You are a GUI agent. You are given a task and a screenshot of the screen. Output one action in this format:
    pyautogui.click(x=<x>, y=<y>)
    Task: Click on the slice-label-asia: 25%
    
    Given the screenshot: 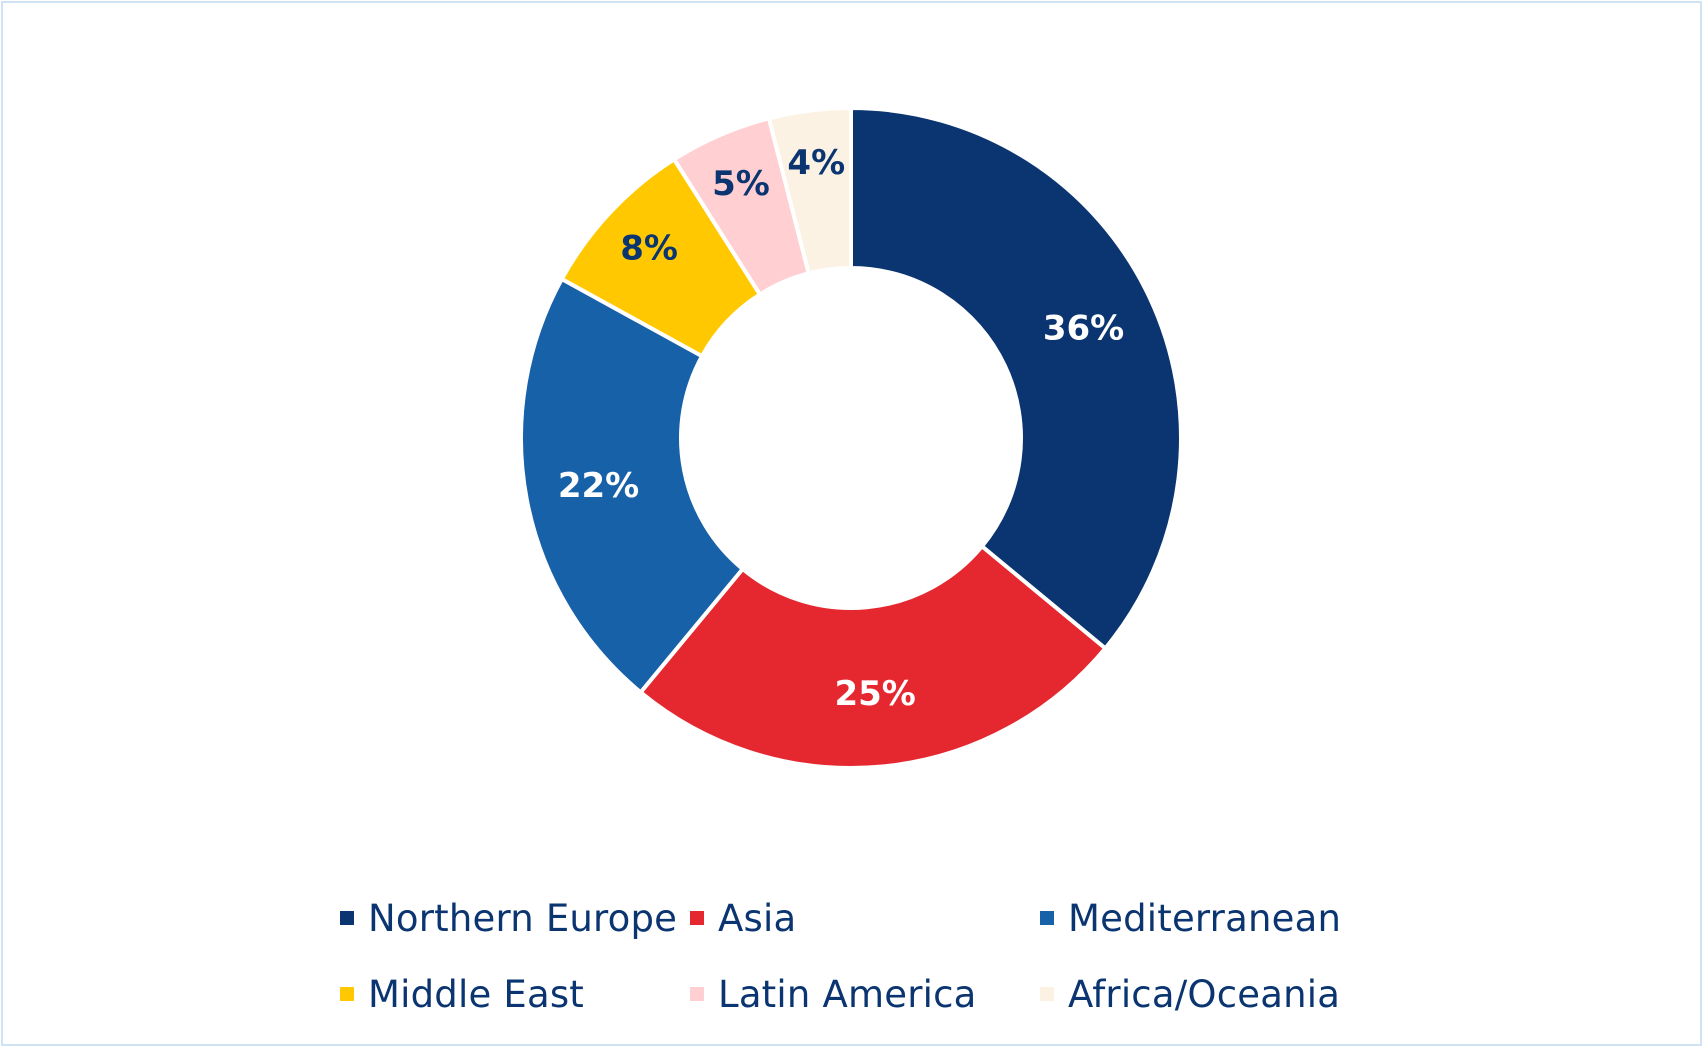 What is the action you would take?
    pyautogui.click(x=874, y=694)
    